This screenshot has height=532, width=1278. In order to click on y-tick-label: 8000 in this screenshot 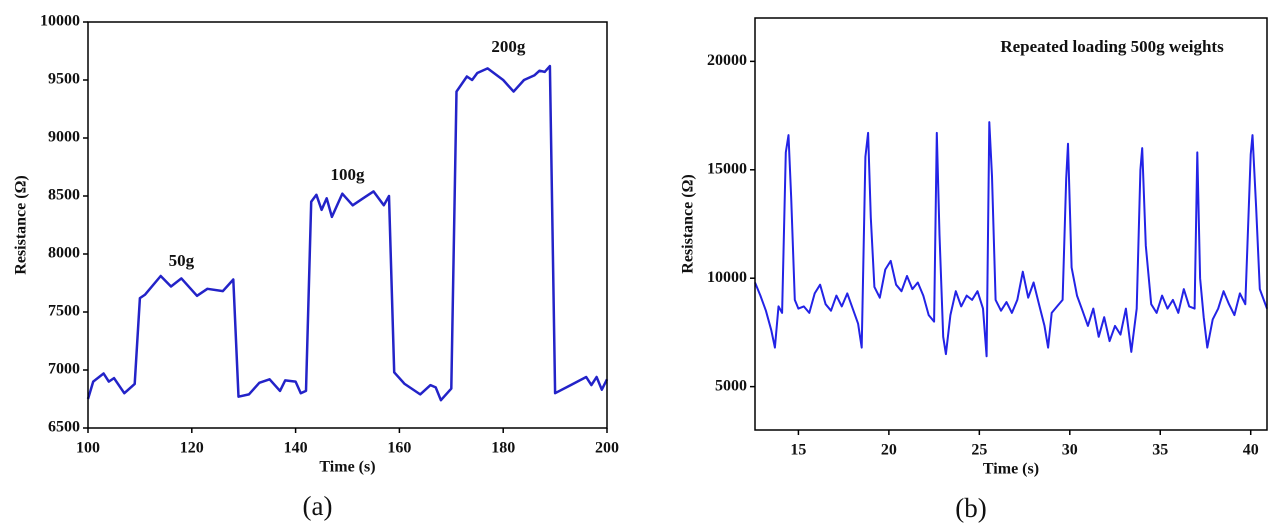, I will do `click(64, 253)`.